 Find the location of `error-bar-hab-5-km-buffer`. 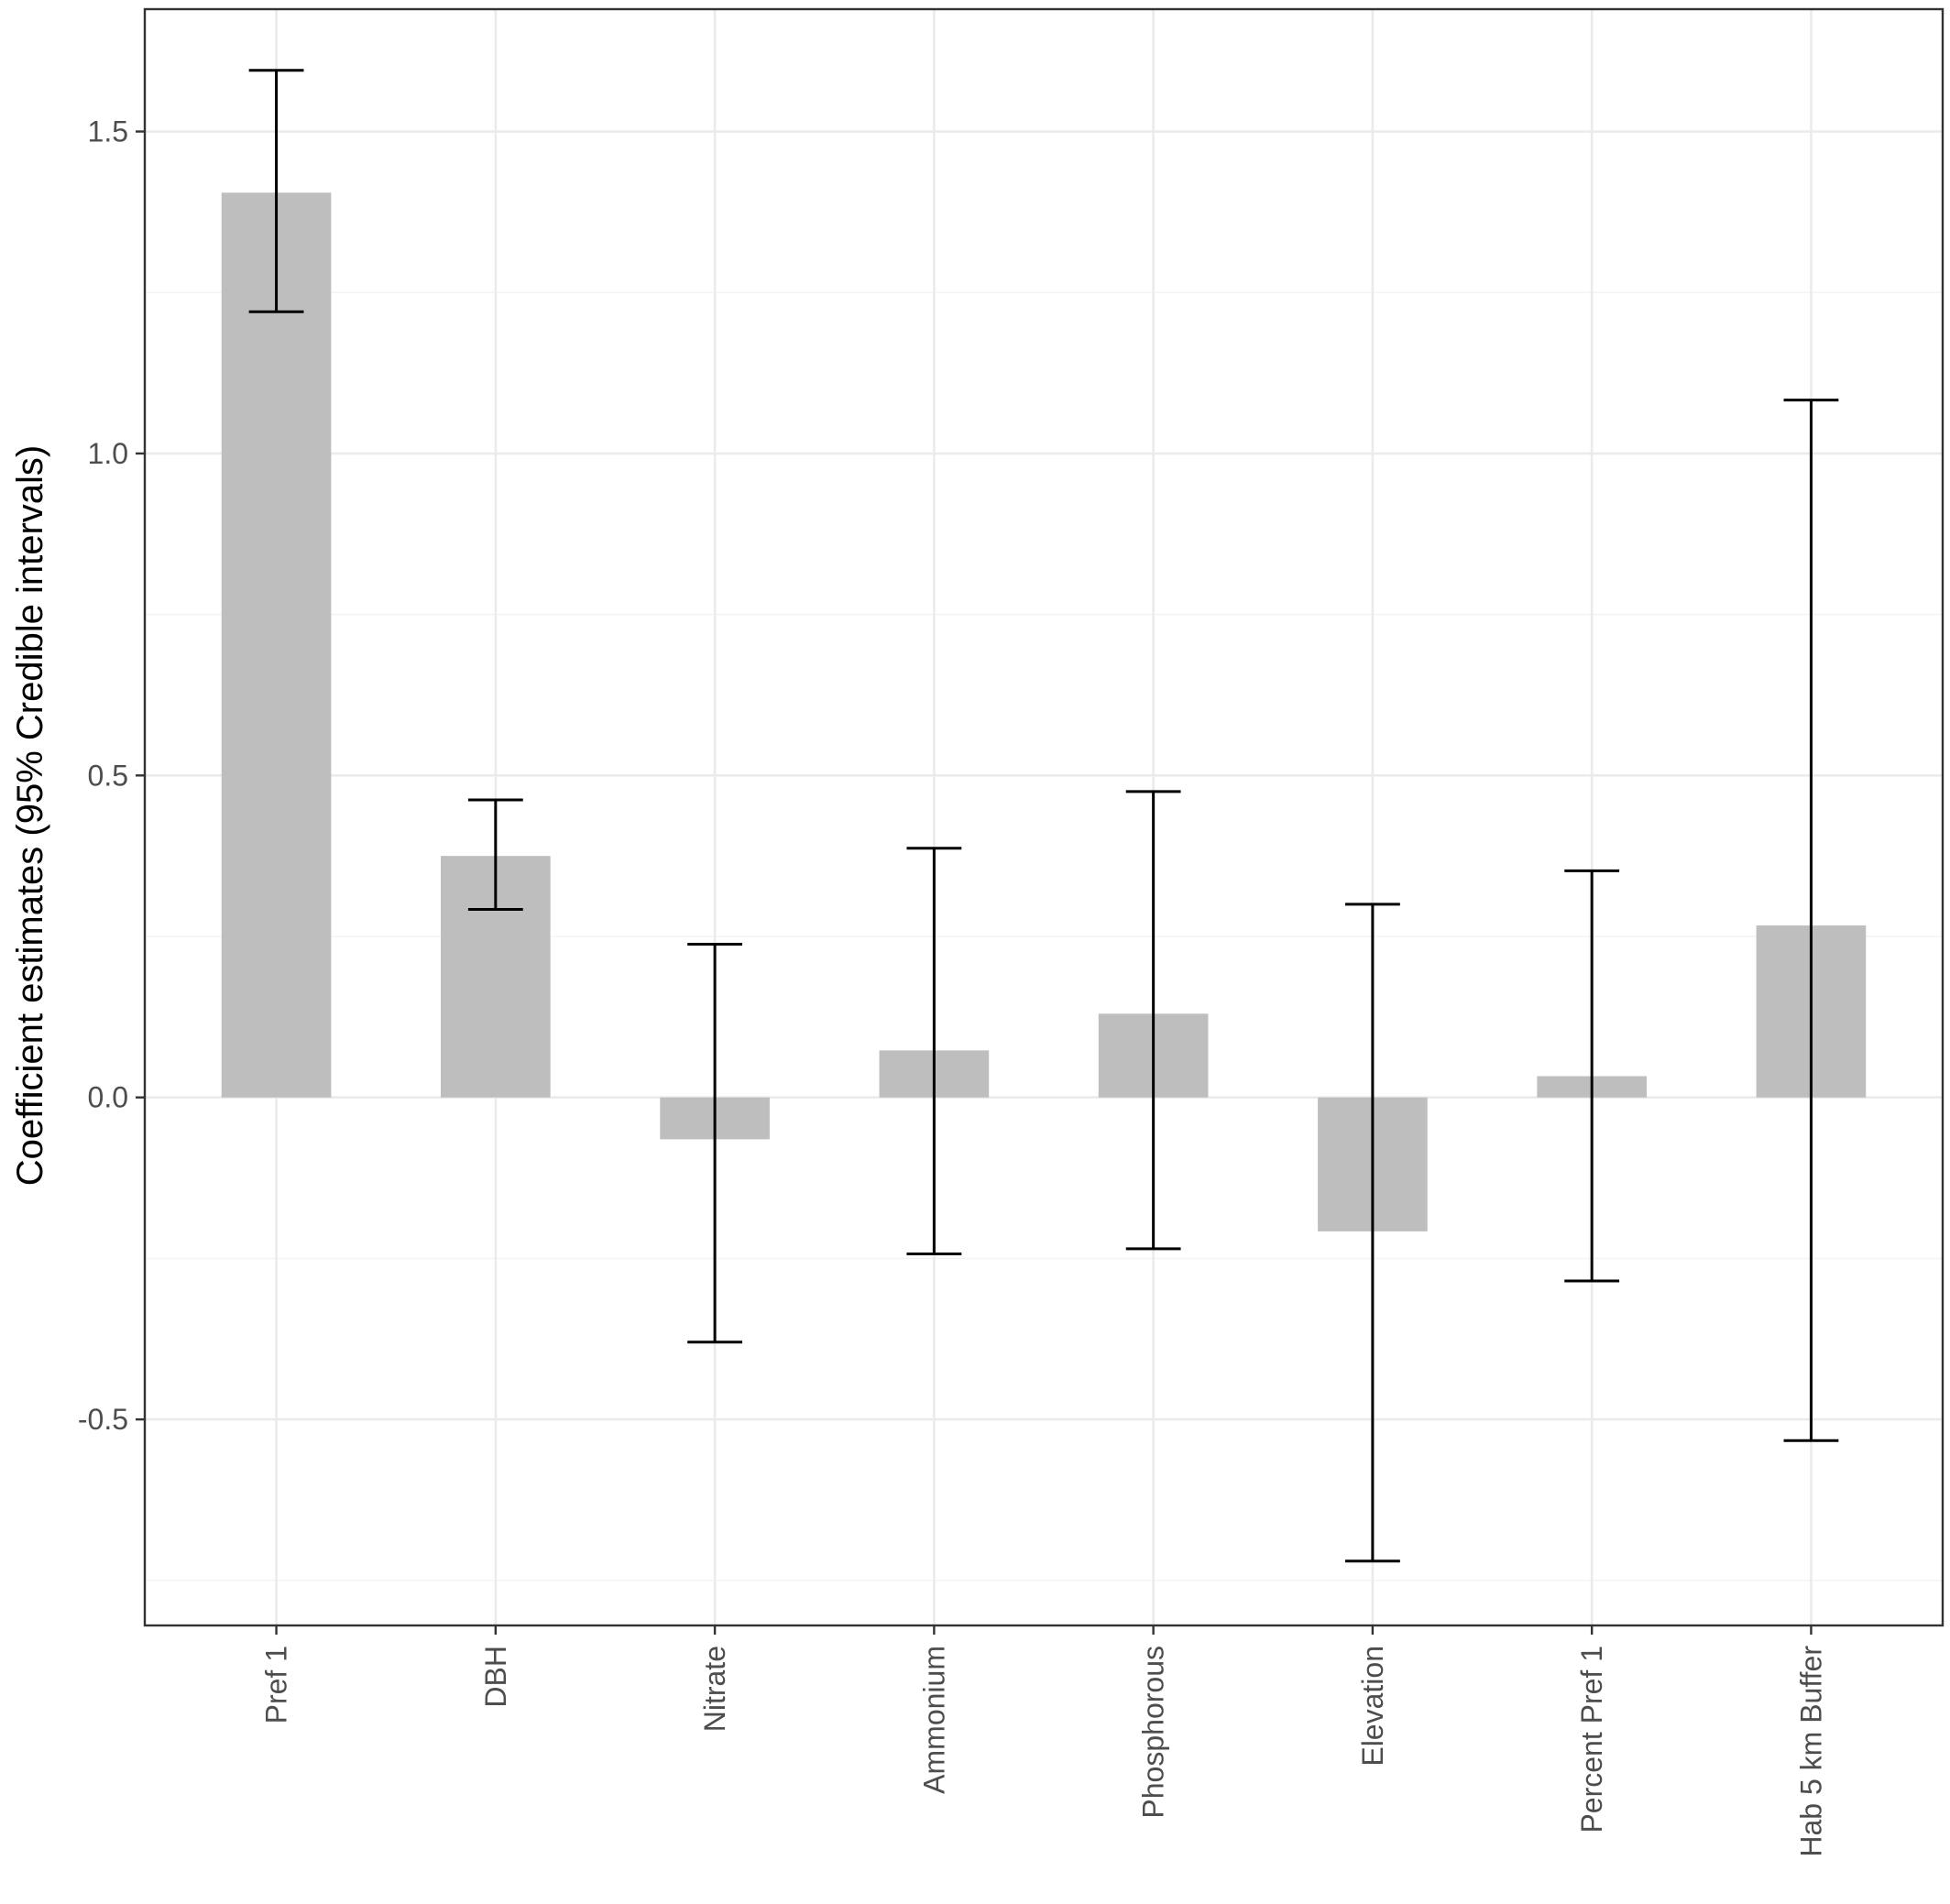

error-bar-hab-5-km-buffer is located at coordinates (1811, 920).